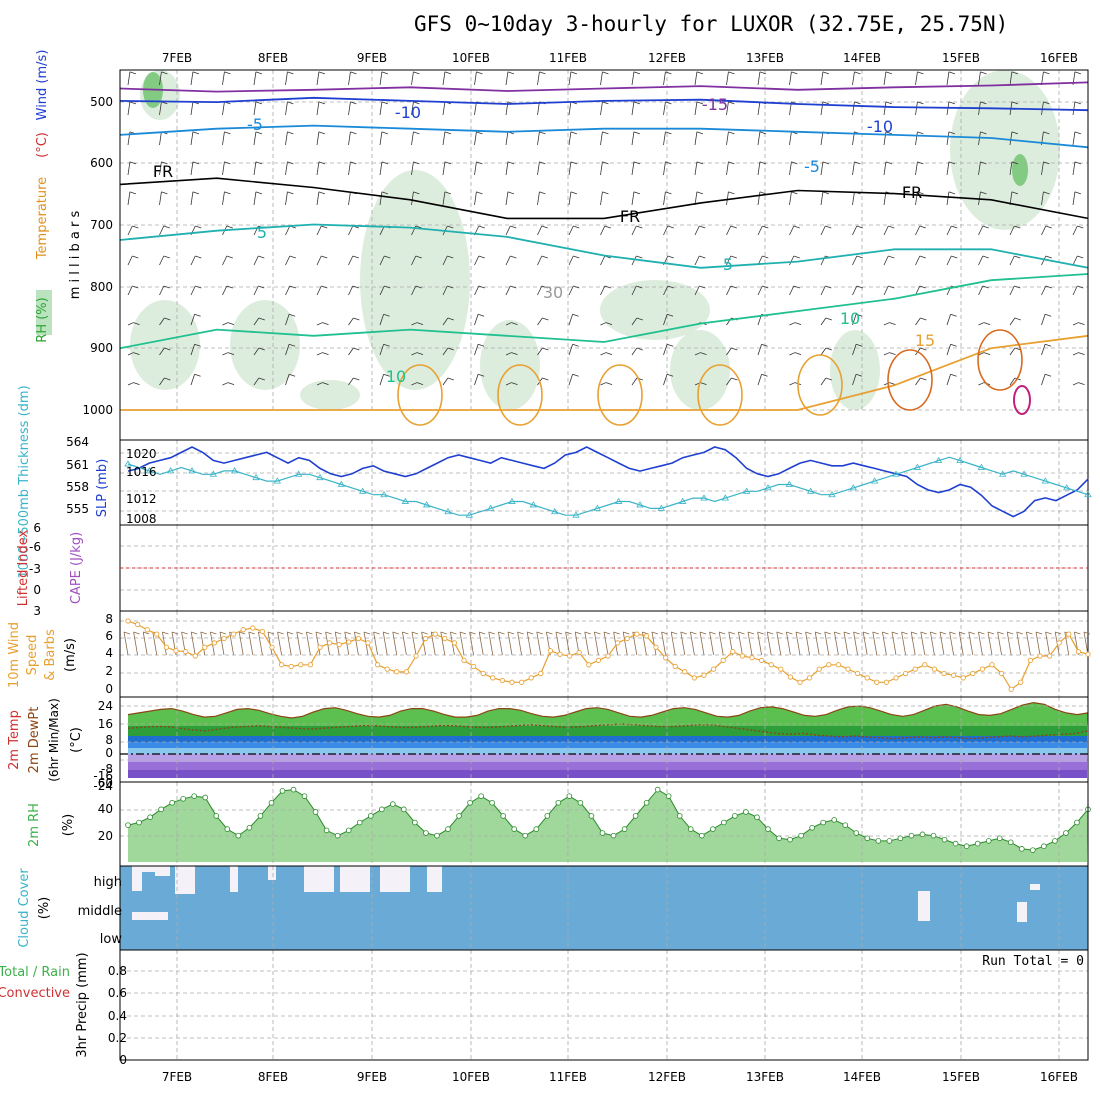 The width and height of the screenshot is (1100, 1100). I want to click on temp-band, so click(607, 745).